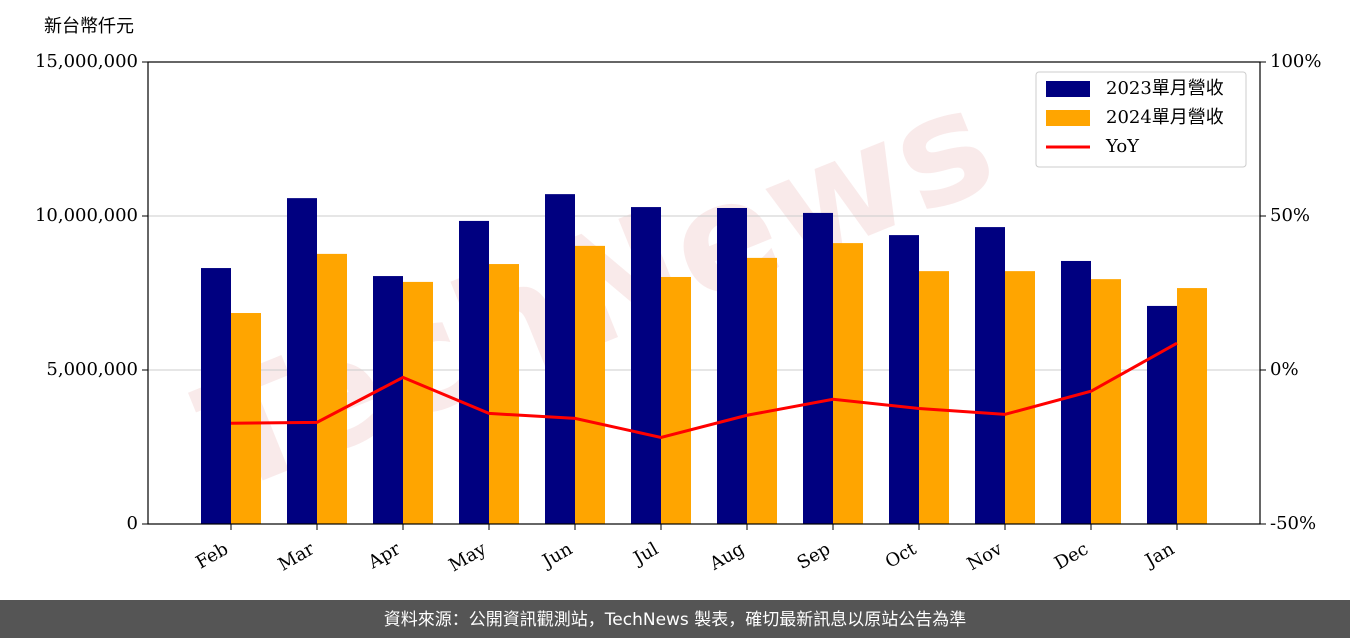  I want to click on y-tick-label: 5,000,000, so click(92, 369).